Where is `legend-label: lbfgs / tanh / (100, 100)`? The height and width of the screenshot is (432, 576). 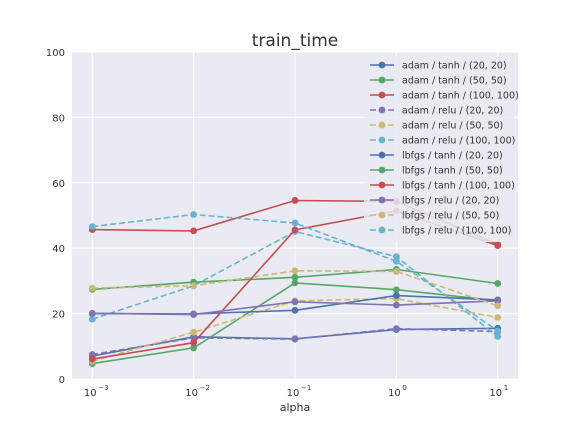
legend-label: lbfgs / tanh / (100, 100) is located at coordinates (458, 186).